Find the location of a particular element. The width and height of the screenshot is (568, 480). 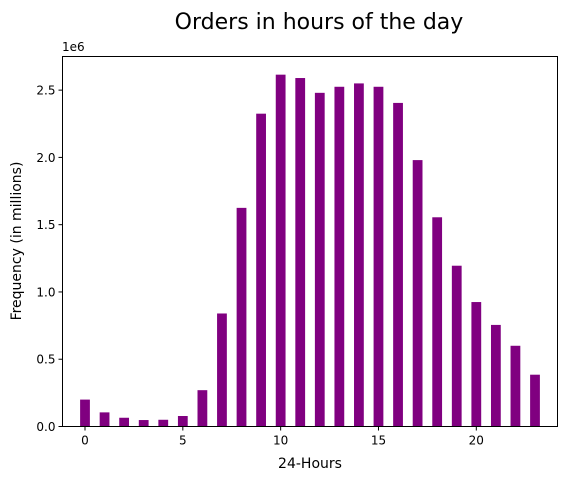

x-tick-label: 15 is located at coordinates (378, 441).